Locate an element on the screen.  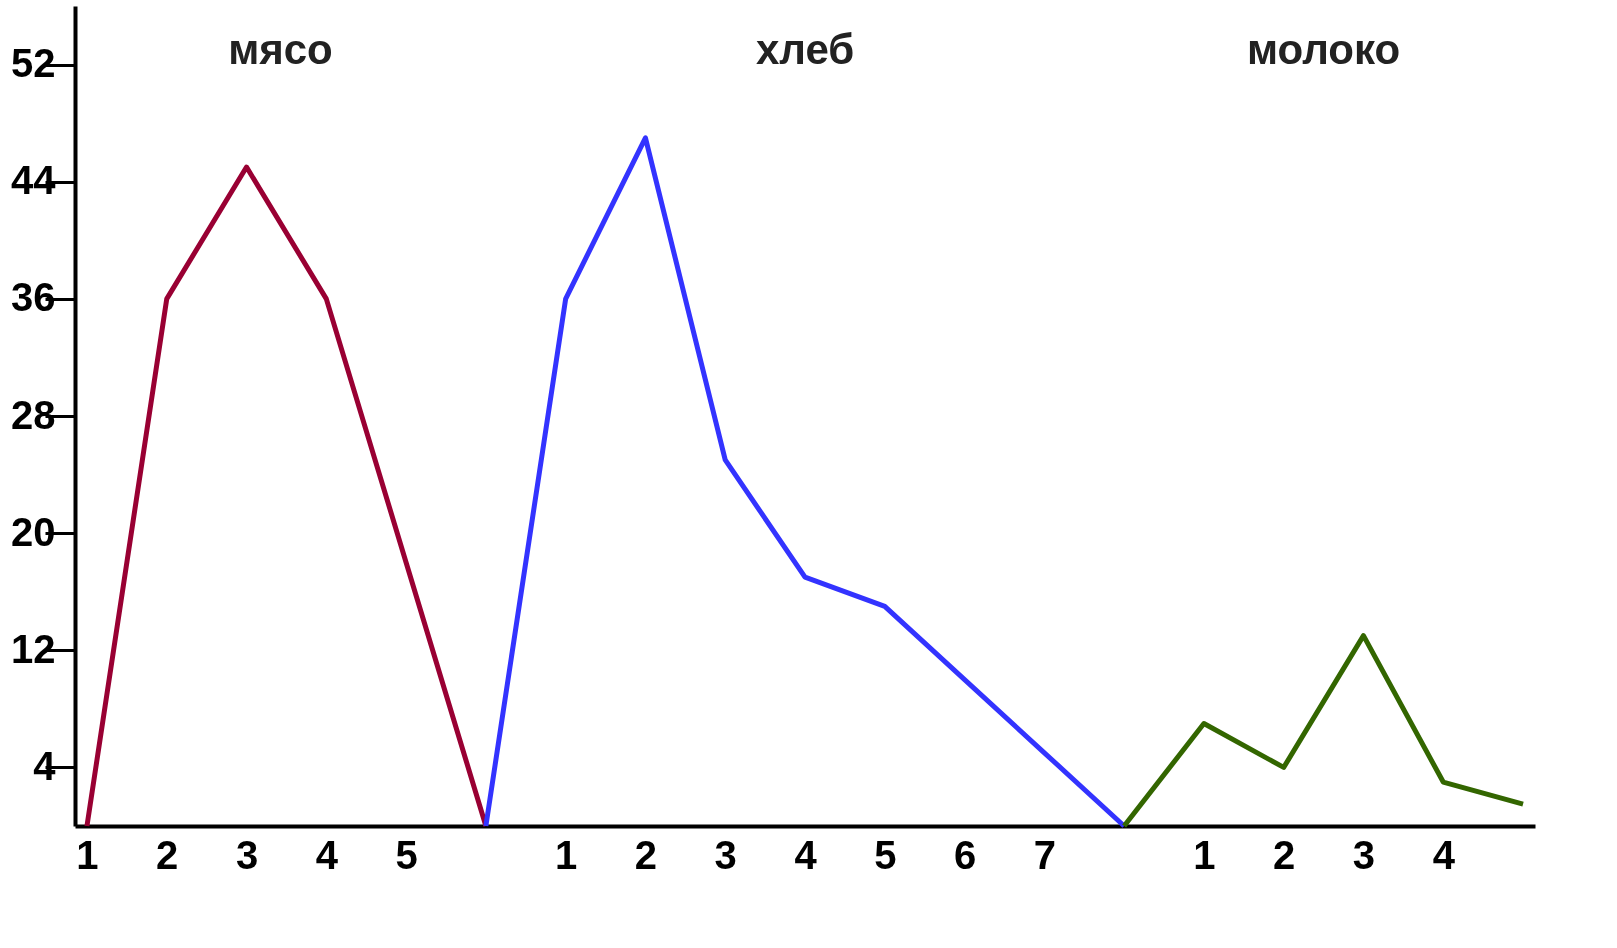
y-tick-label: 44 is located at coordinates (34, 180).